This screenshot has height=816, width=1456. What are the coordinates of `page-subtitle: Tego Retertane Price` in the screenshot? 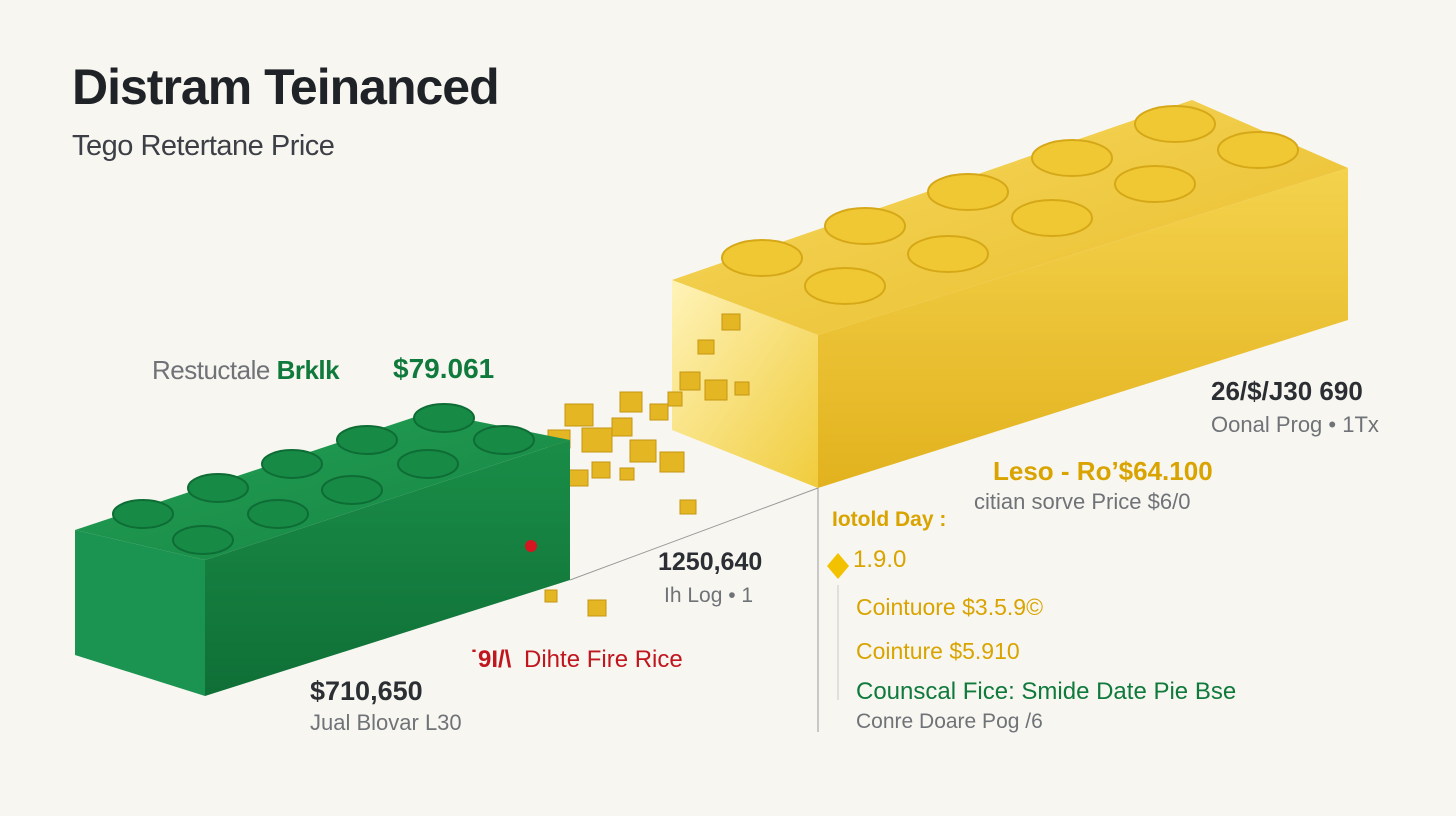 It's located at (203, 146).